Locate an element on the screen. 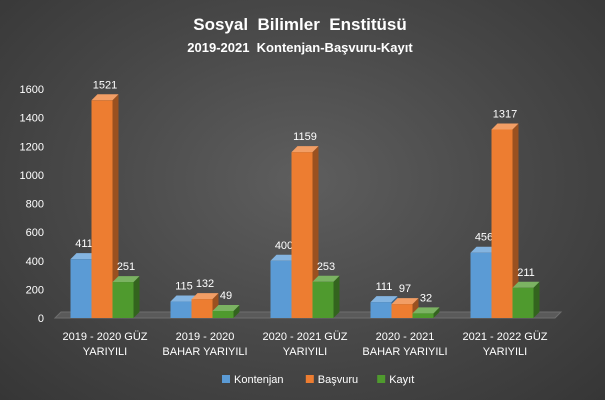 Image resolution: width=605 pixels, height=400 pixels. x-tick-label-line: 2020 - 2021 is located at coordinates (405, 337).